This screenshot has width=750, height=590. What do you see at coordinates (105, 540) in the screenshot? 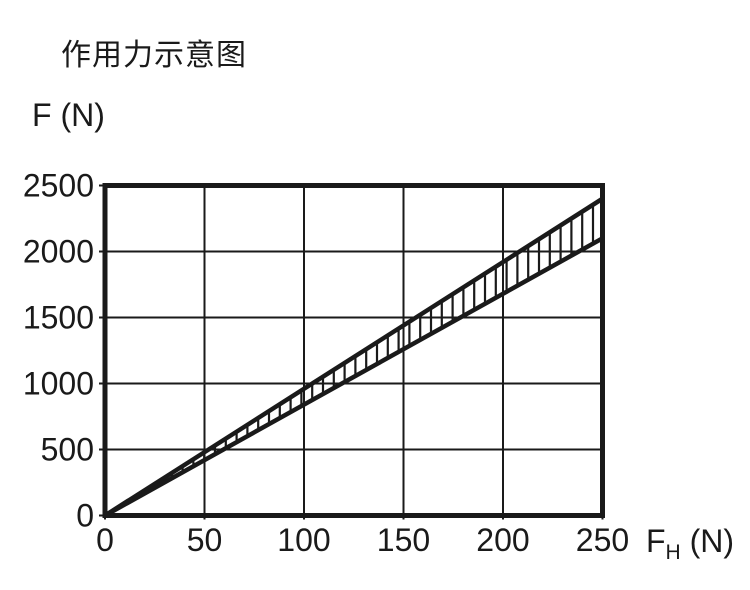
I see `x-tick-label: 0` at bounding box center [105, 540].